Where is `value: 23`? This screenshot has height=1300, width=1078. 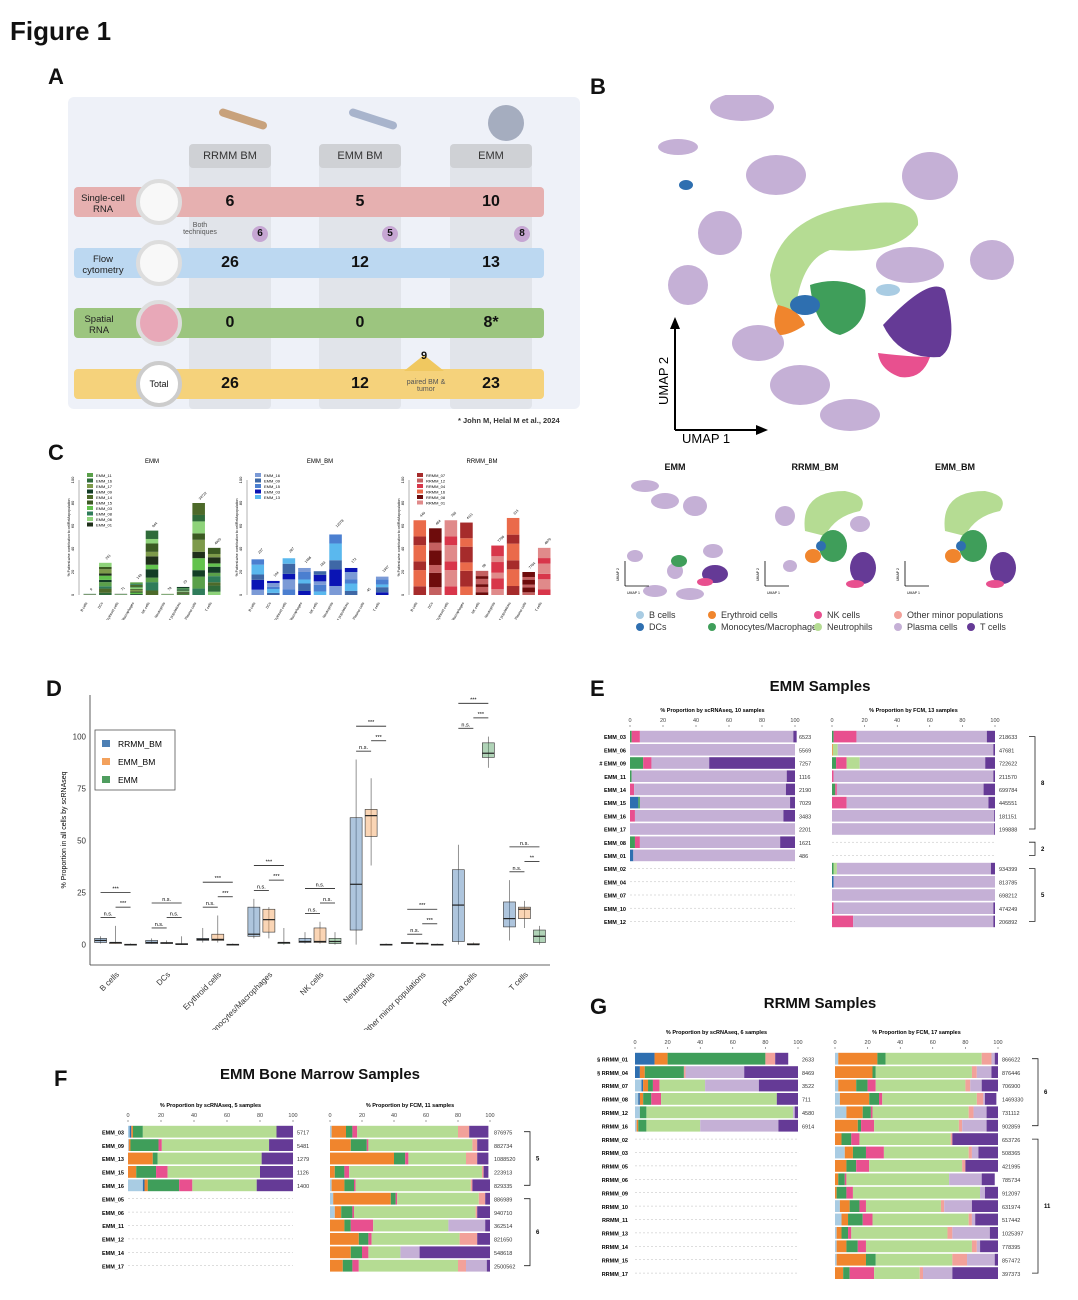 value: 23 is located at coordinates (491, 383).